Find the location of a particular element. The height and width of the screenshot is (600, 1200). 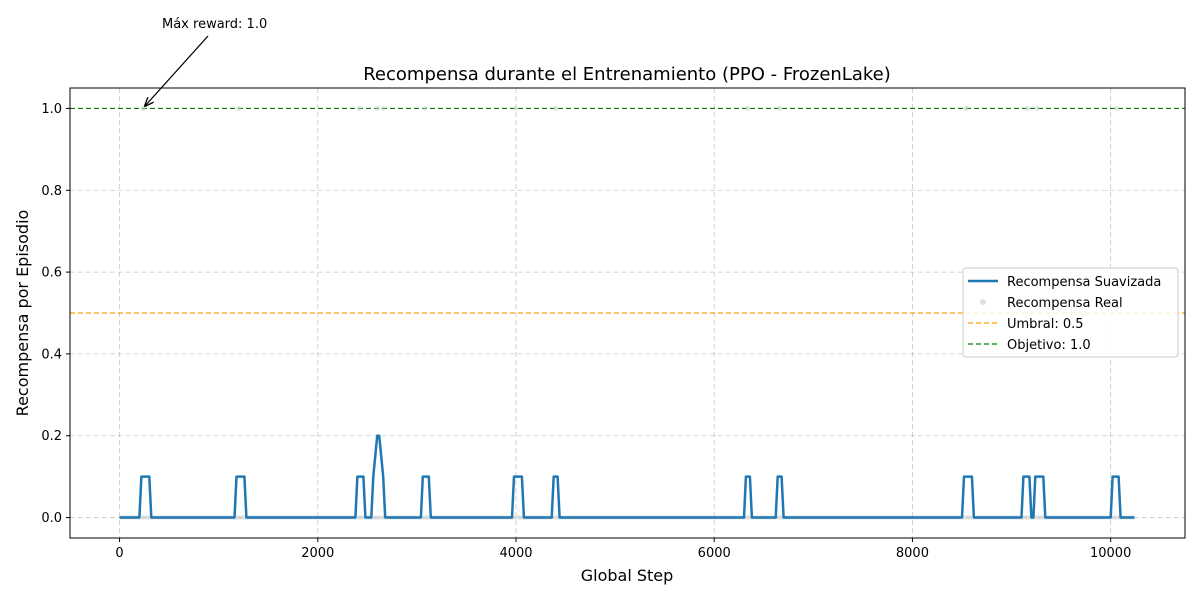

y-tick-label: 0.6 is located at coordinates (51, 273).